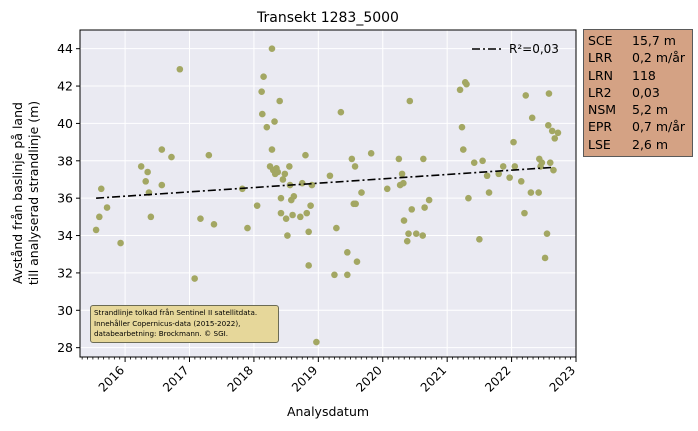 The height and width of the screenshot is (431, 698). Describe the element at coordinates (65, 310) in the screenshot. I see `y-tick-label: 30` at that location.